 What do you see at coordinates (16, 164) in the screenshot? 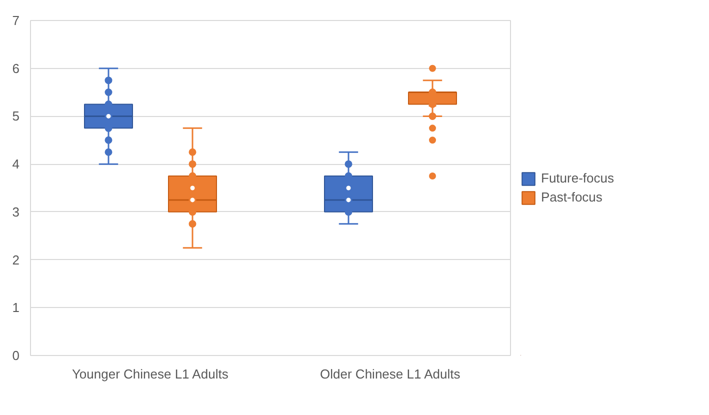
I see `y-tick-label: 4` at bounding box center [16, 164].